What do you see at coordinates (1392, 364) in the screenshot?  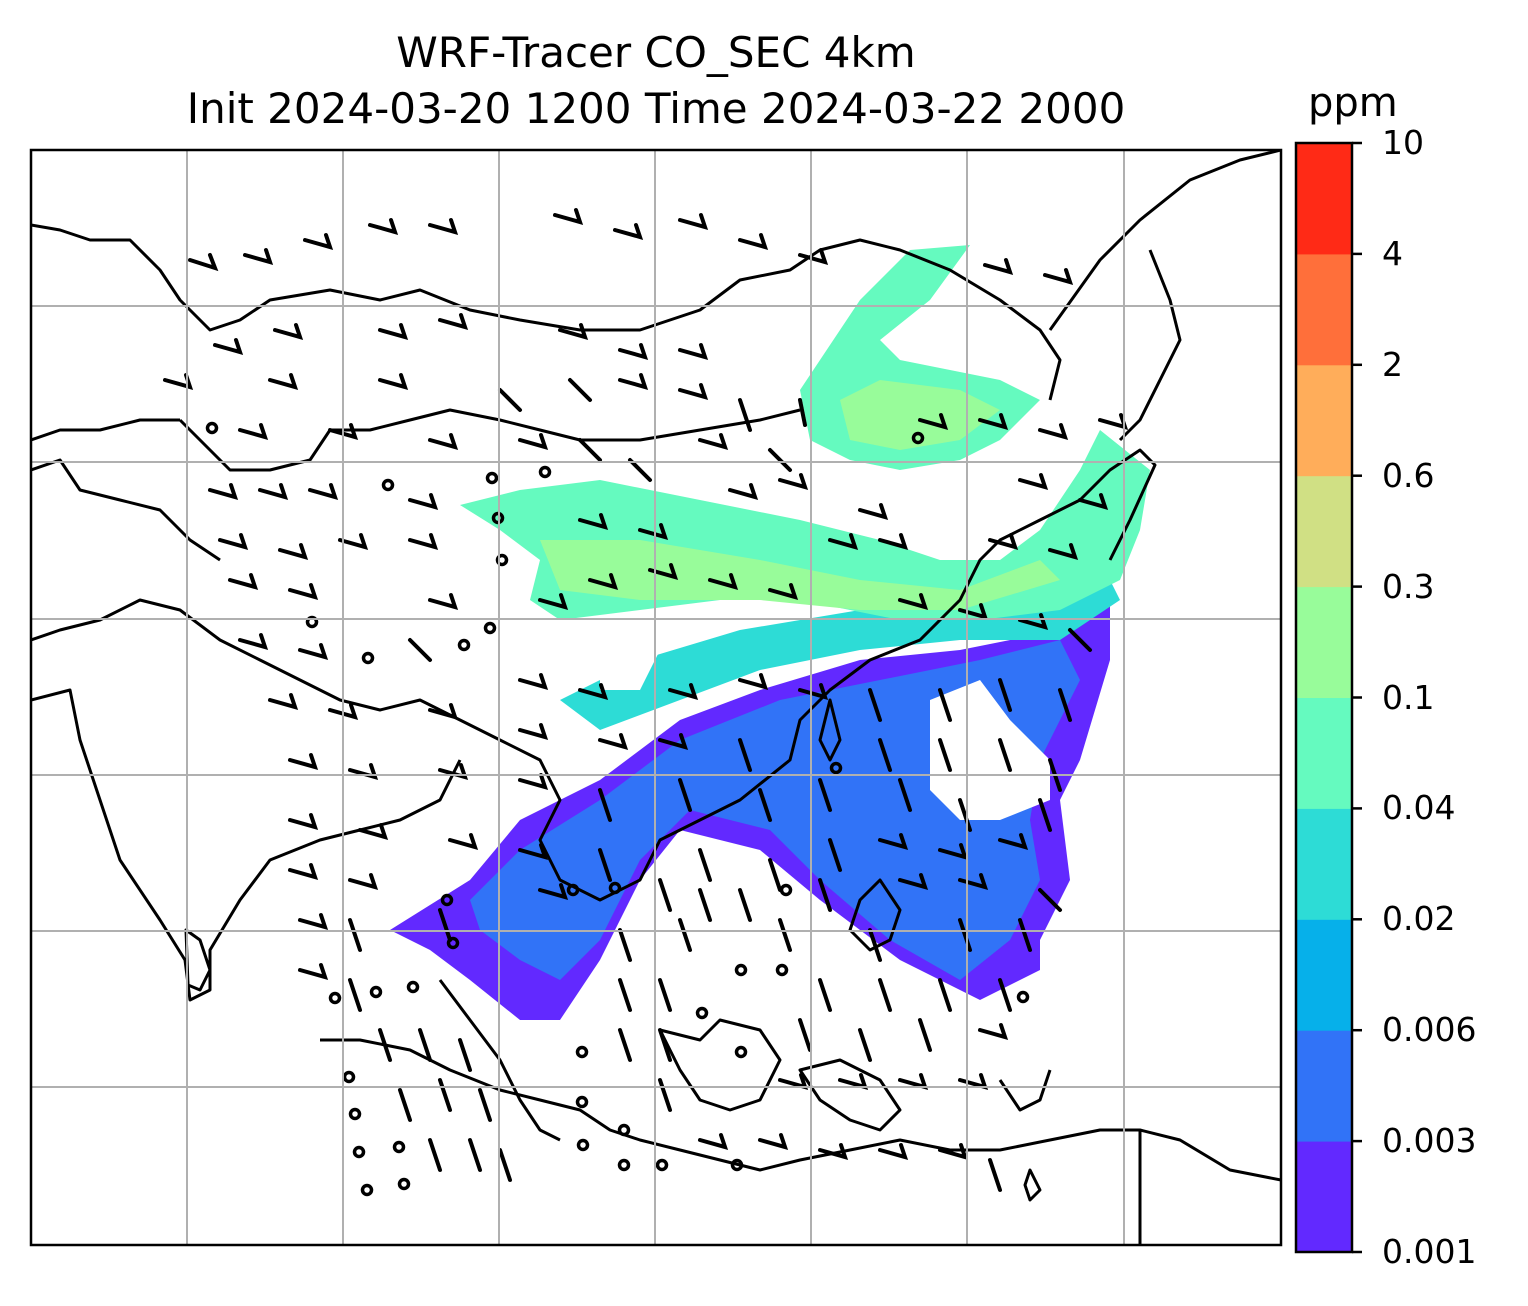 I see `colorbar-tick-label: 2` at bounding box center [1392, 364].